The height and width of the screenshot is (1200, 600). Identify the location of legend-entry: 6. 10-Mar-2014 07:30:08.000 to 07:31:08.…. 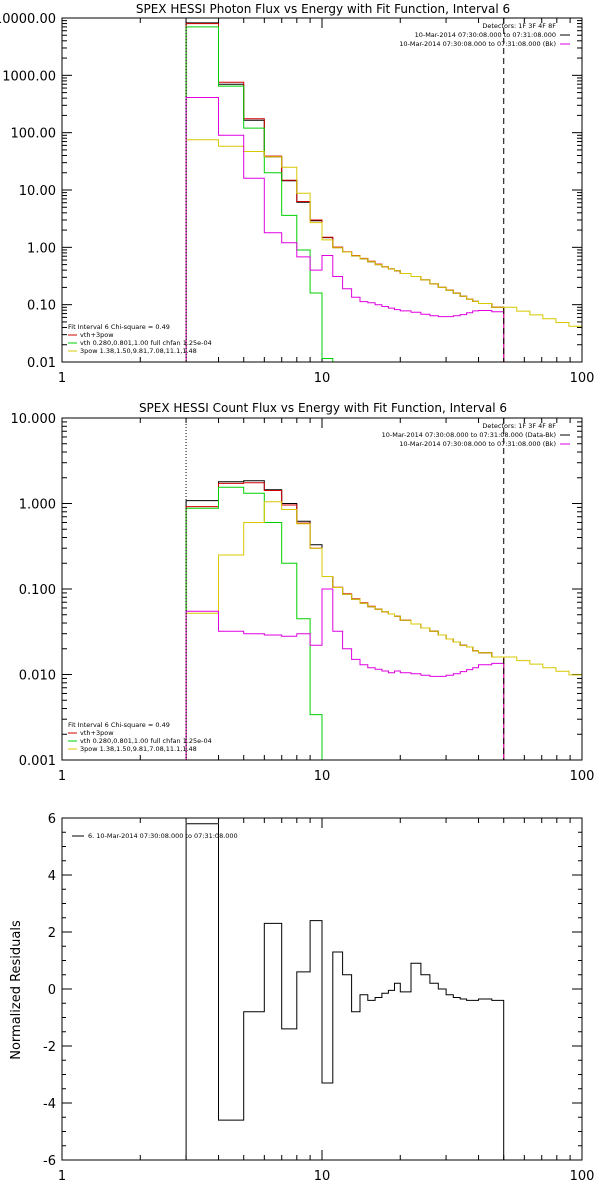
(163, 836).